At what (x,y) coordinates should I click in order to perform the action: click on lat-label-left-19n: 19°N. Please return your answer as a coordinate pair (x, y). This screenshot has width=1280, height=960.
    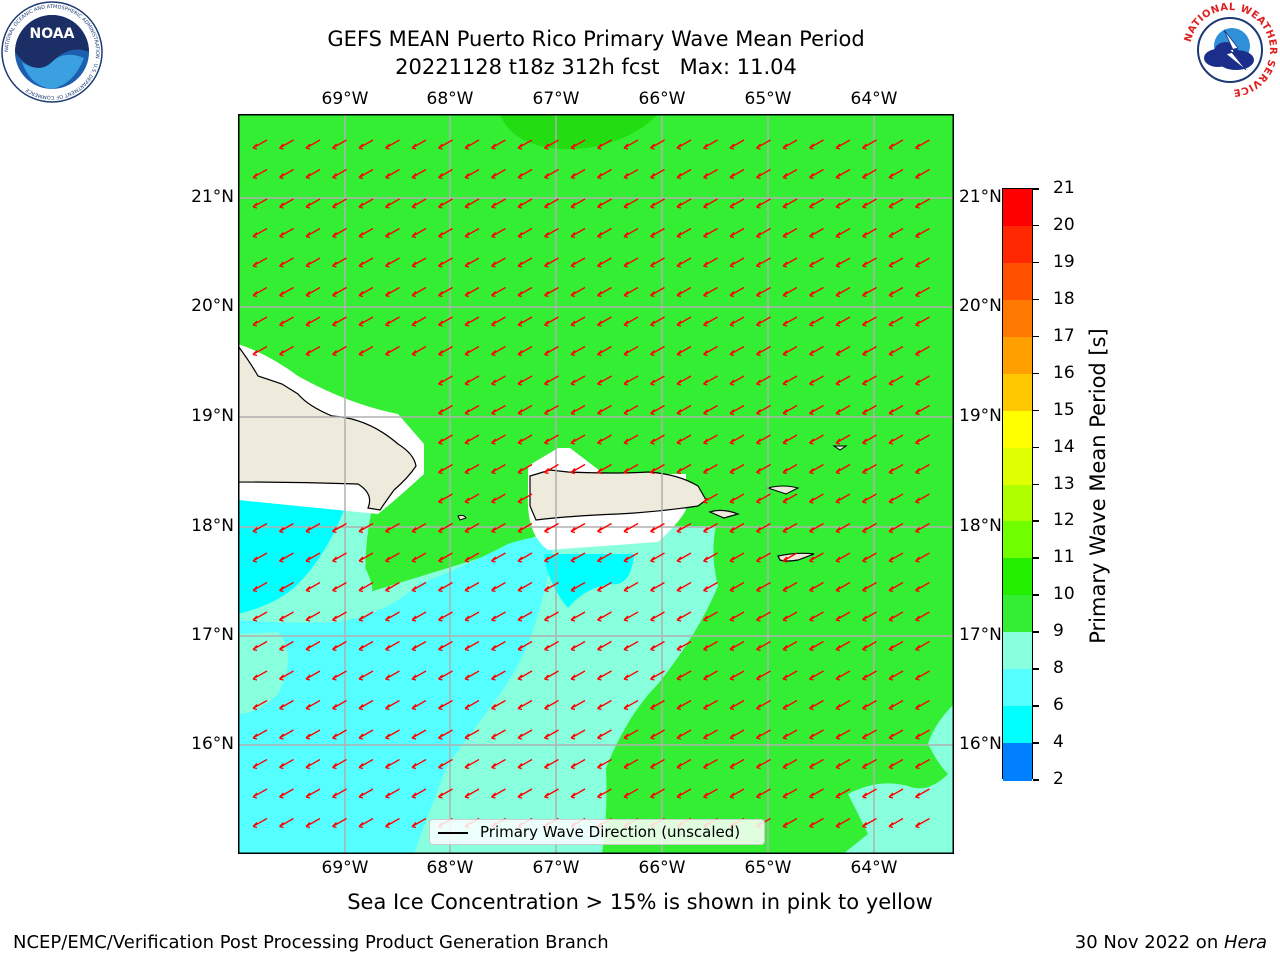
    Looking at the image, I should click on (212, 416).